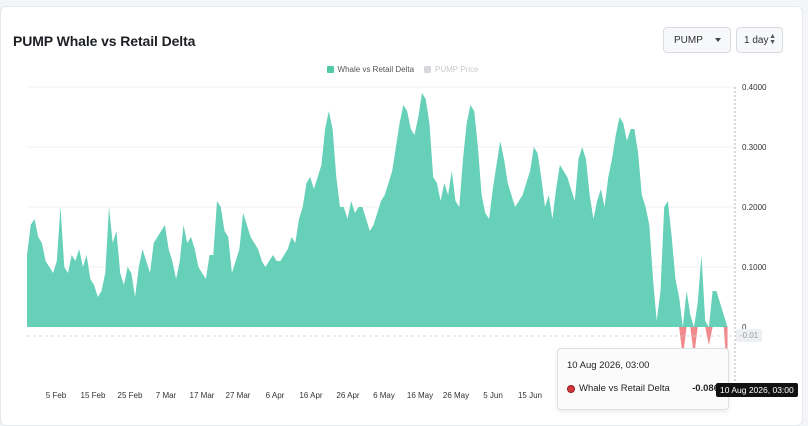 This screenshot has width=808, height=426. Describe the element at coordinates (376, 69) in the screenshot. I see `legend-label-delta: Whale vs Retail Delta` at that location.